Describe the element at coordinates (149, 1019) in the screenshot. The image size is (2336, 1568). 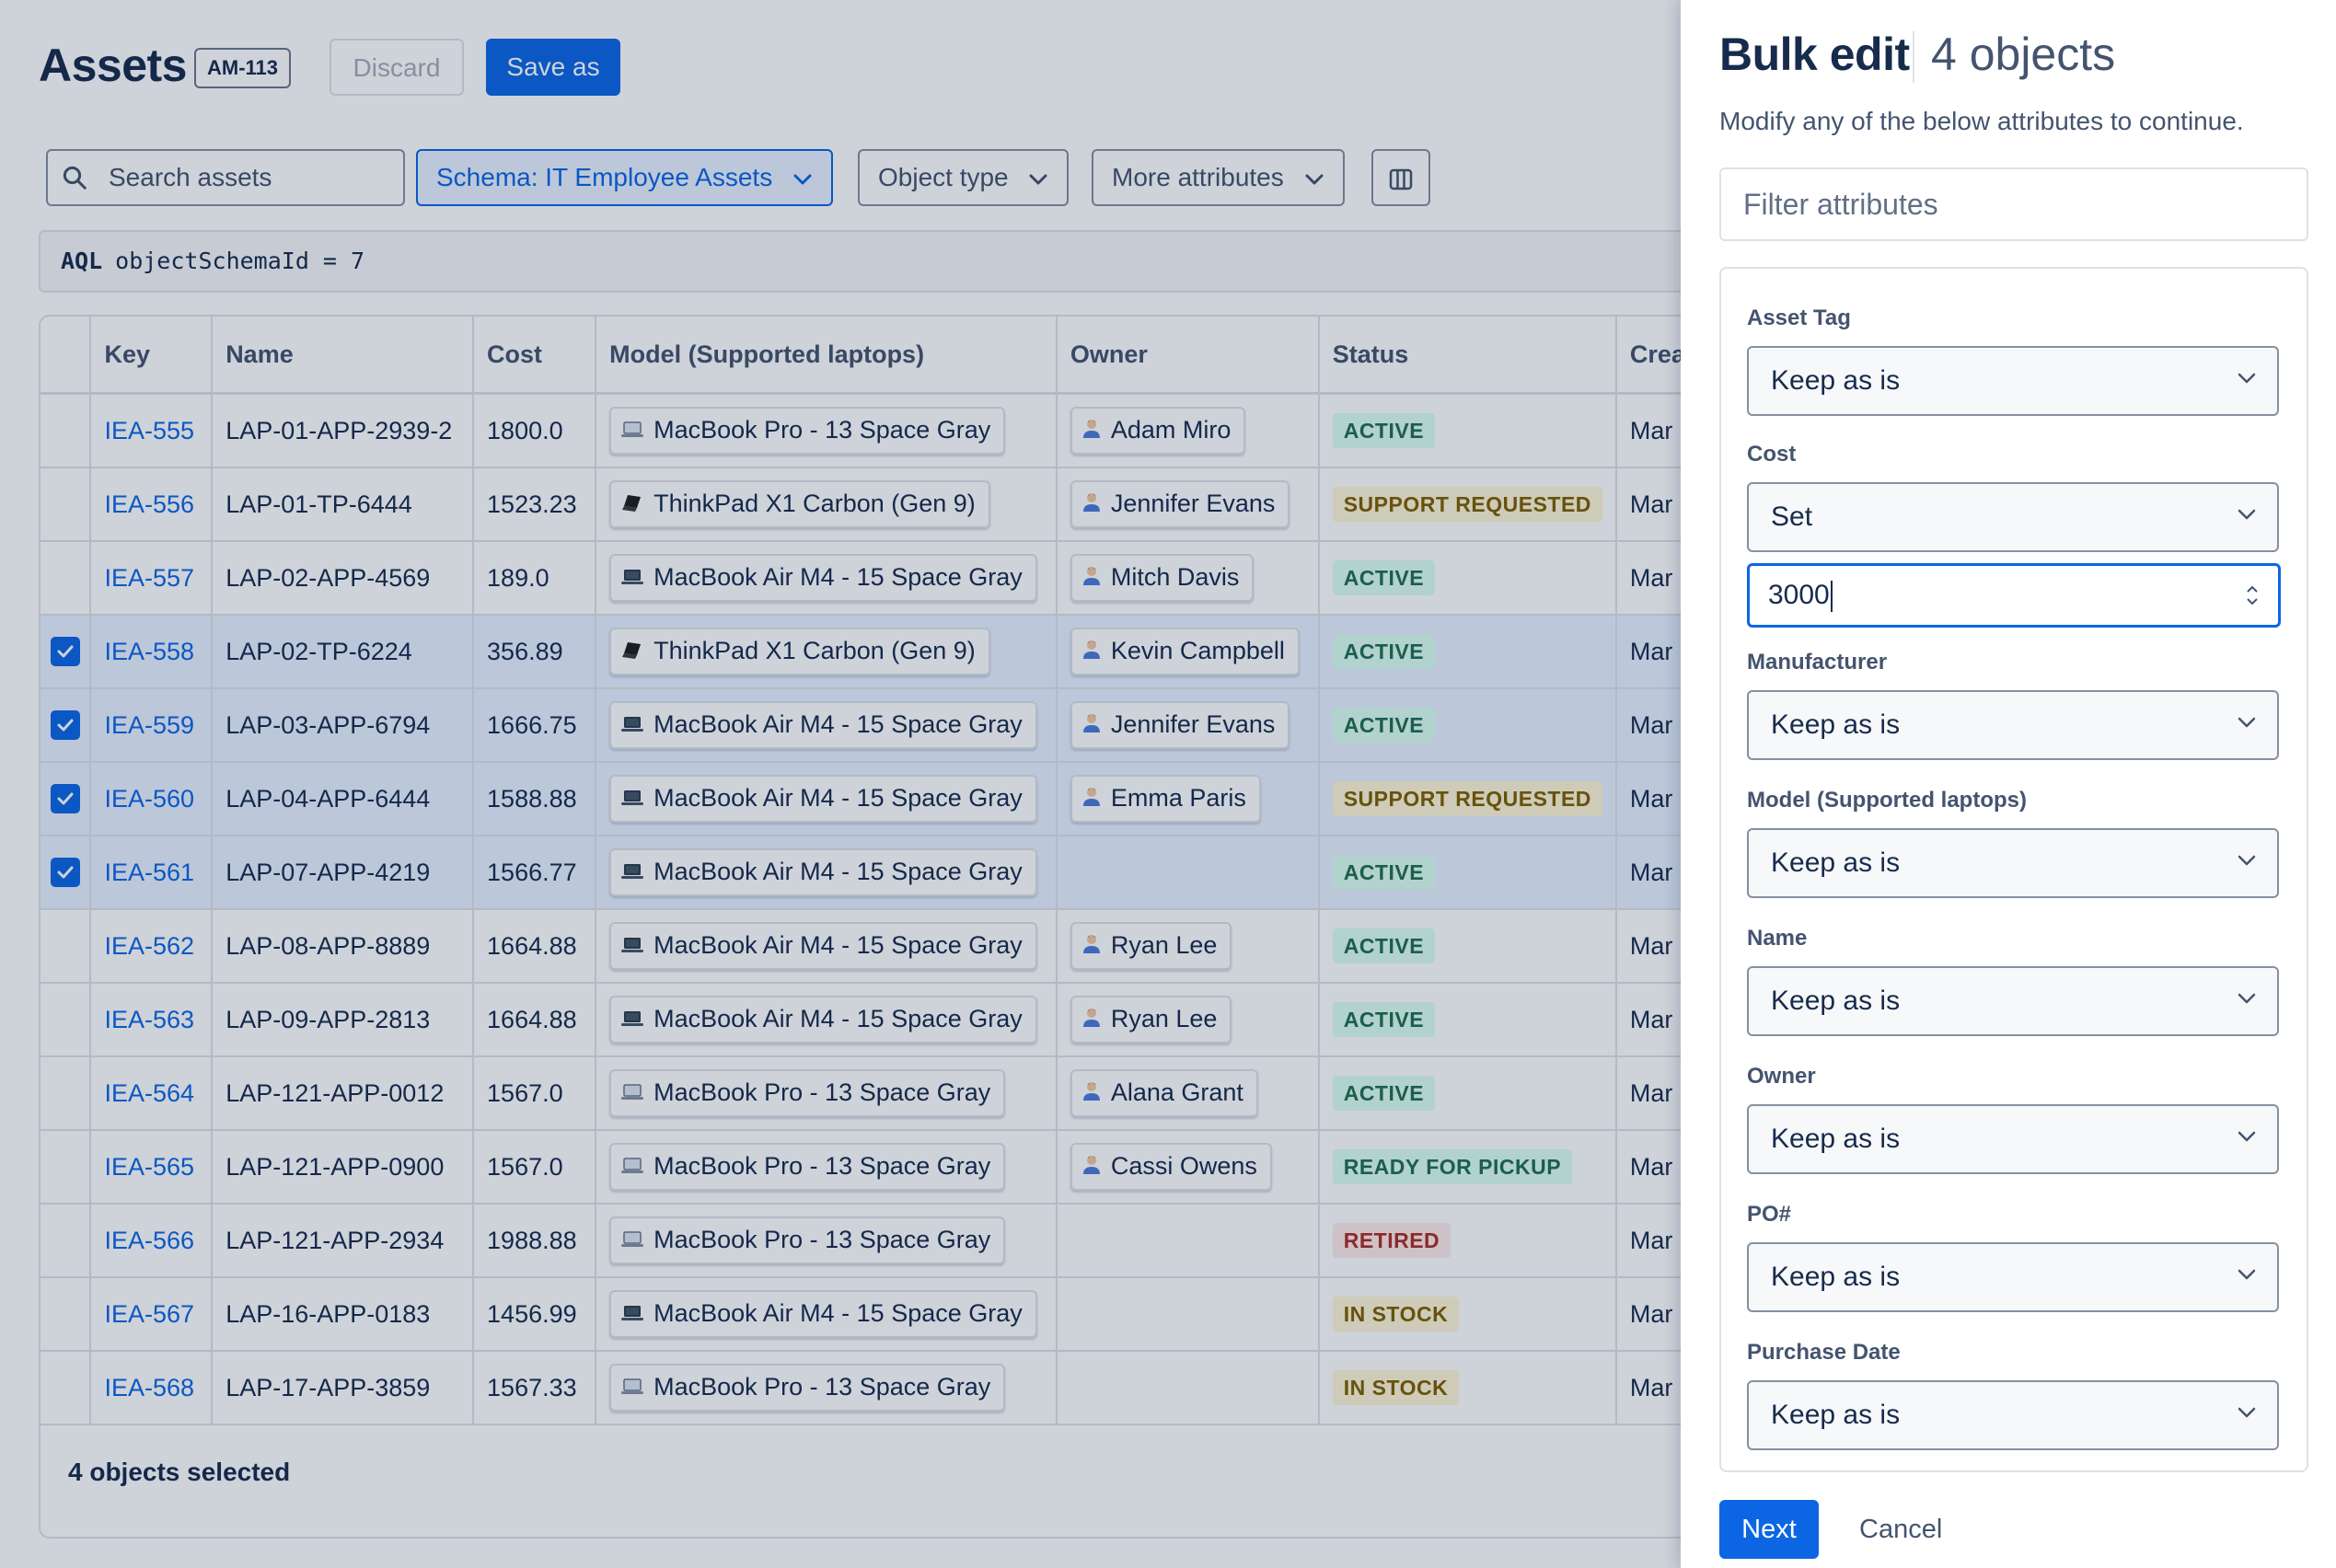
I see `asset-key-link: IEA-563` at that location.